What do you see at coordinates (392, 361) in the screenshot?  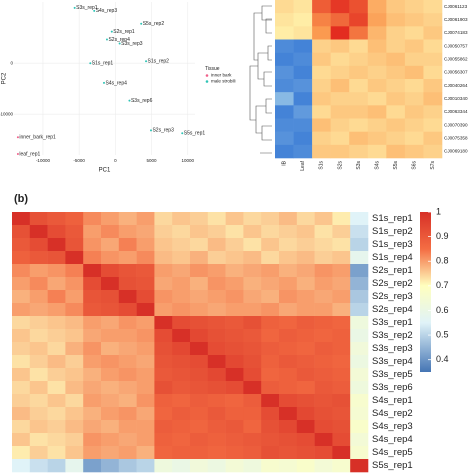 I see `row-label: S3s_rep4` at bounding box center [392, 361].